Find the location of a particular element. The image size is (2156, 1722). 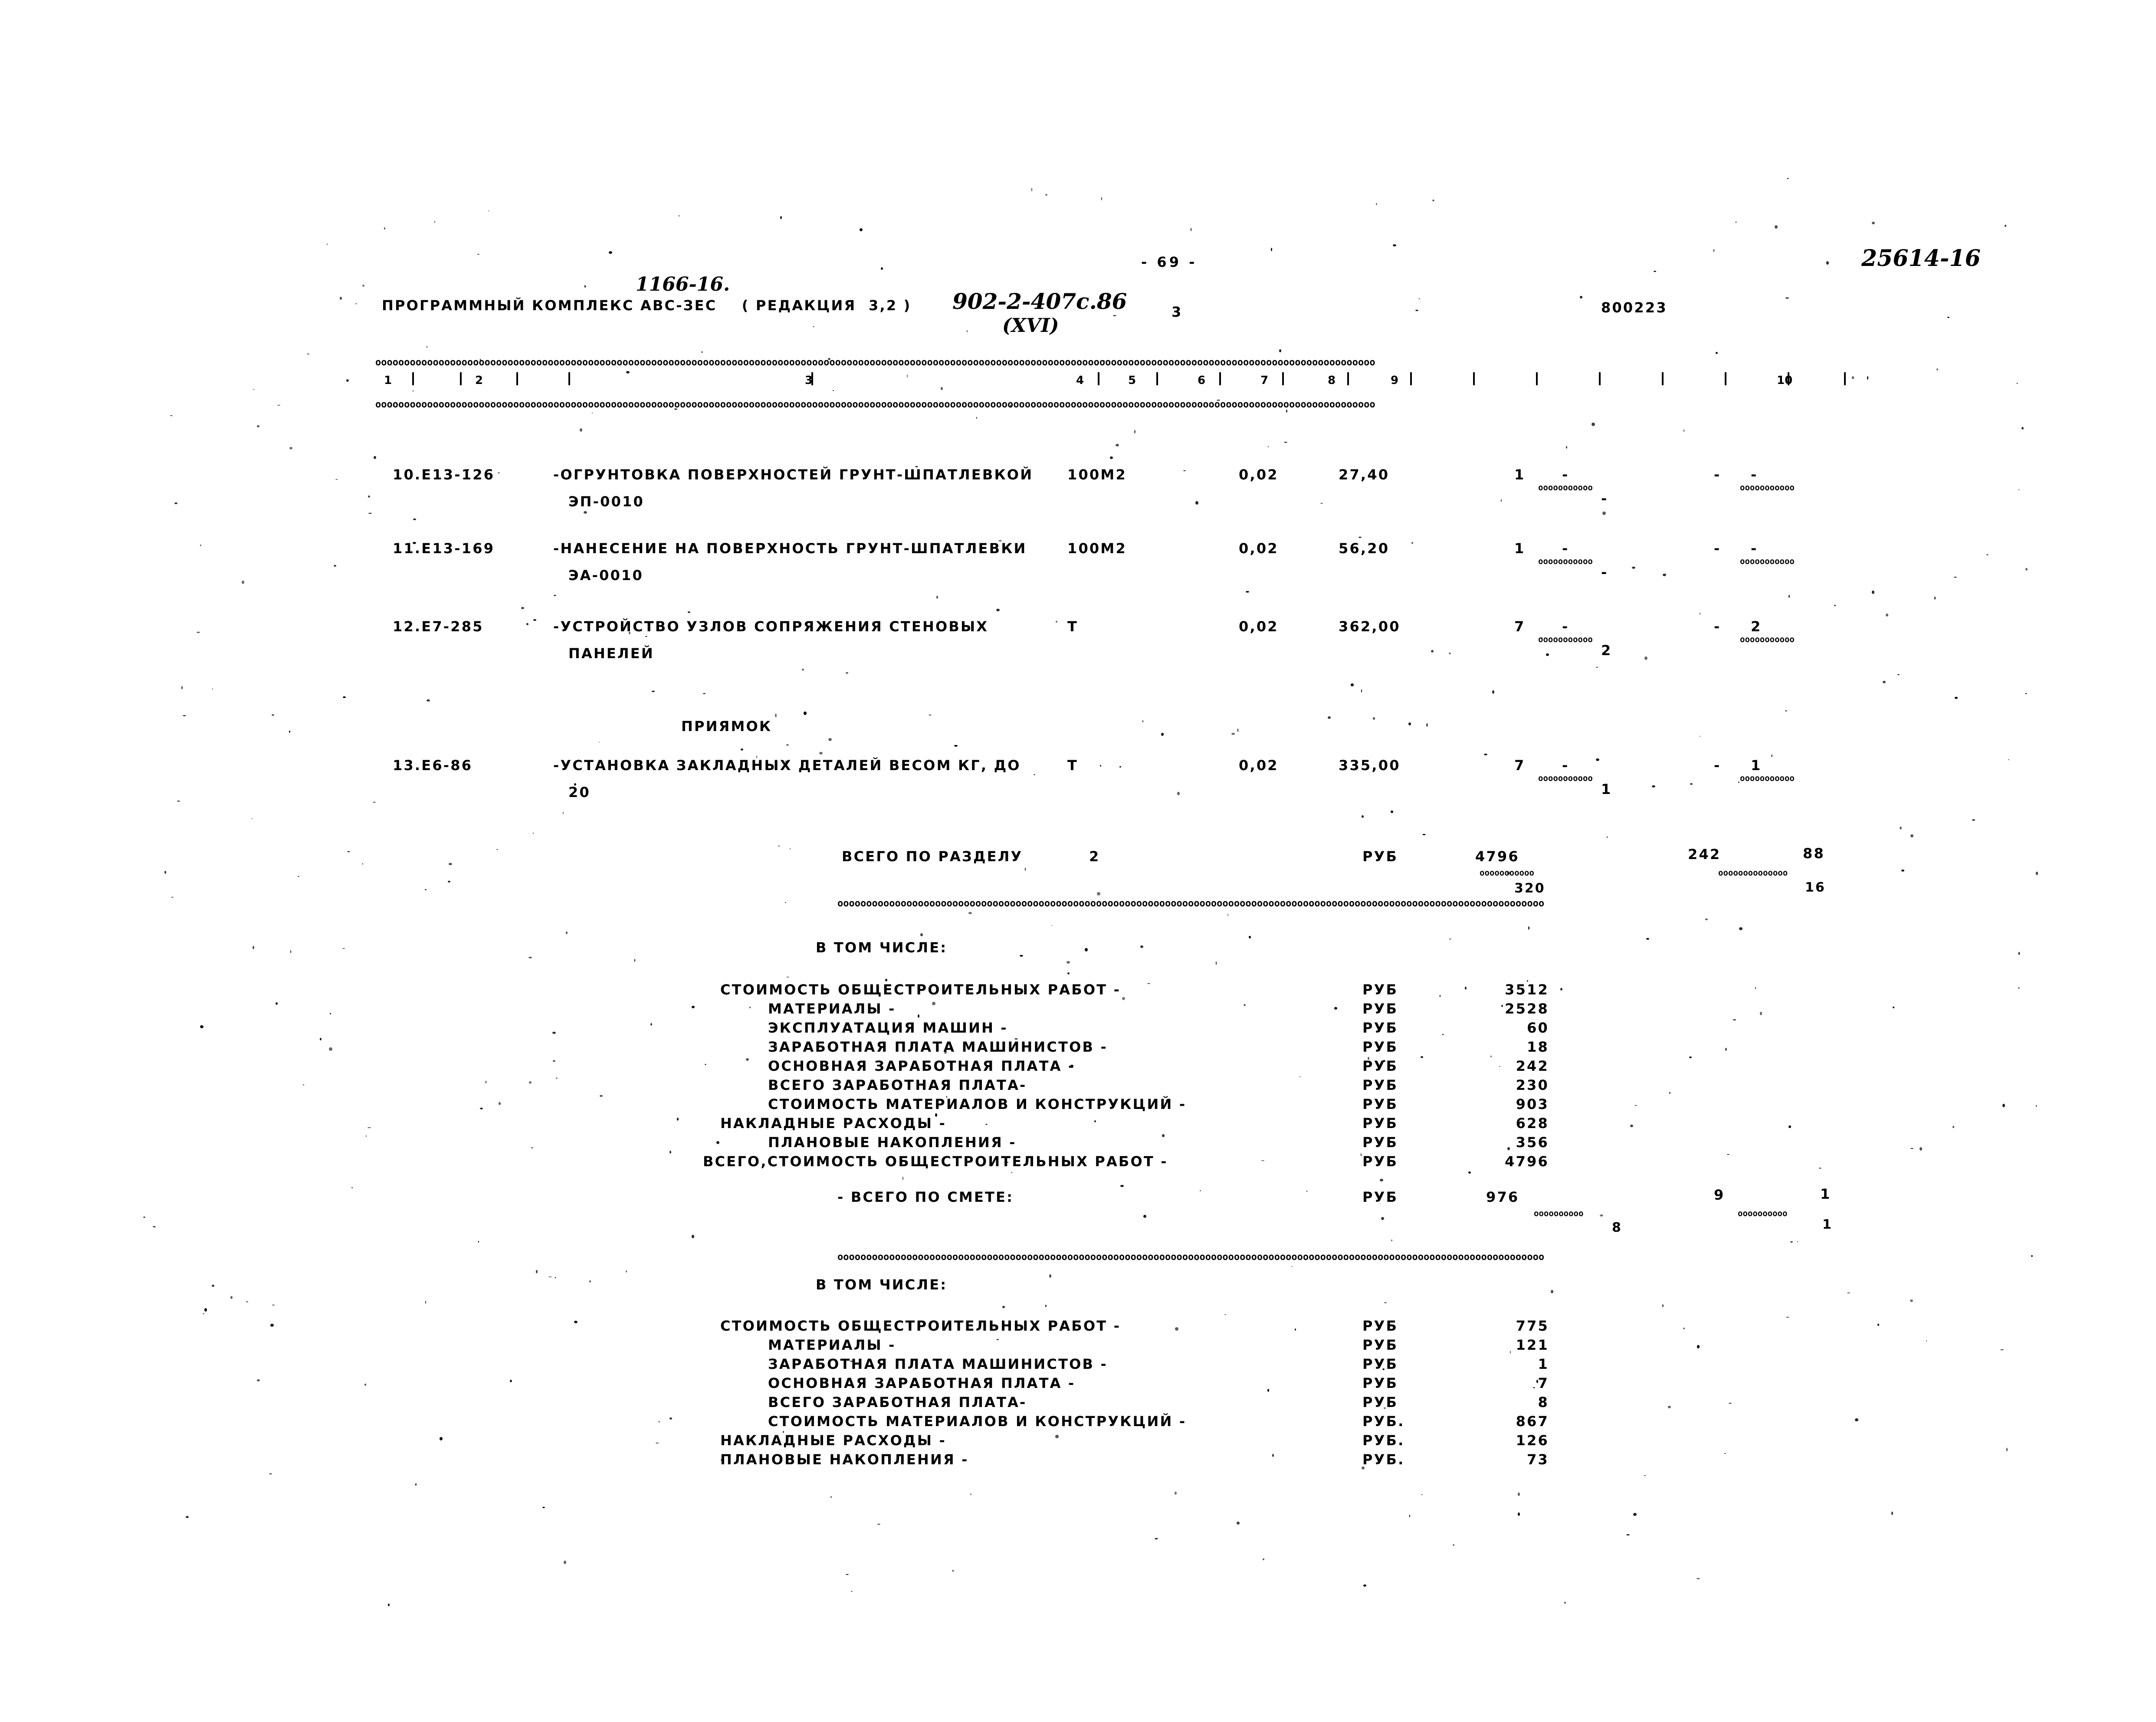

section-total-section-no: 2 is located at coordinates (1094, 856).